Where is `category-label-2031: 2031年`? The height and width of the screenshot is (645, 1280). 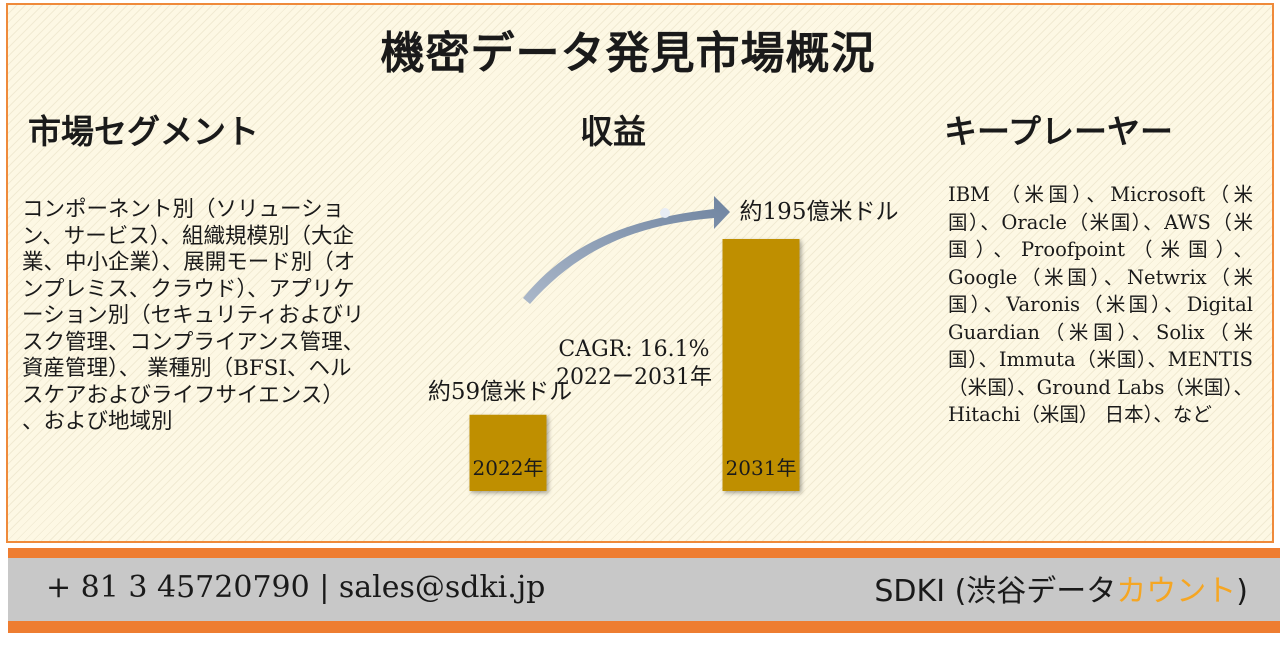
category-label-2031: 2031年 is located at coordinates (761, 468).